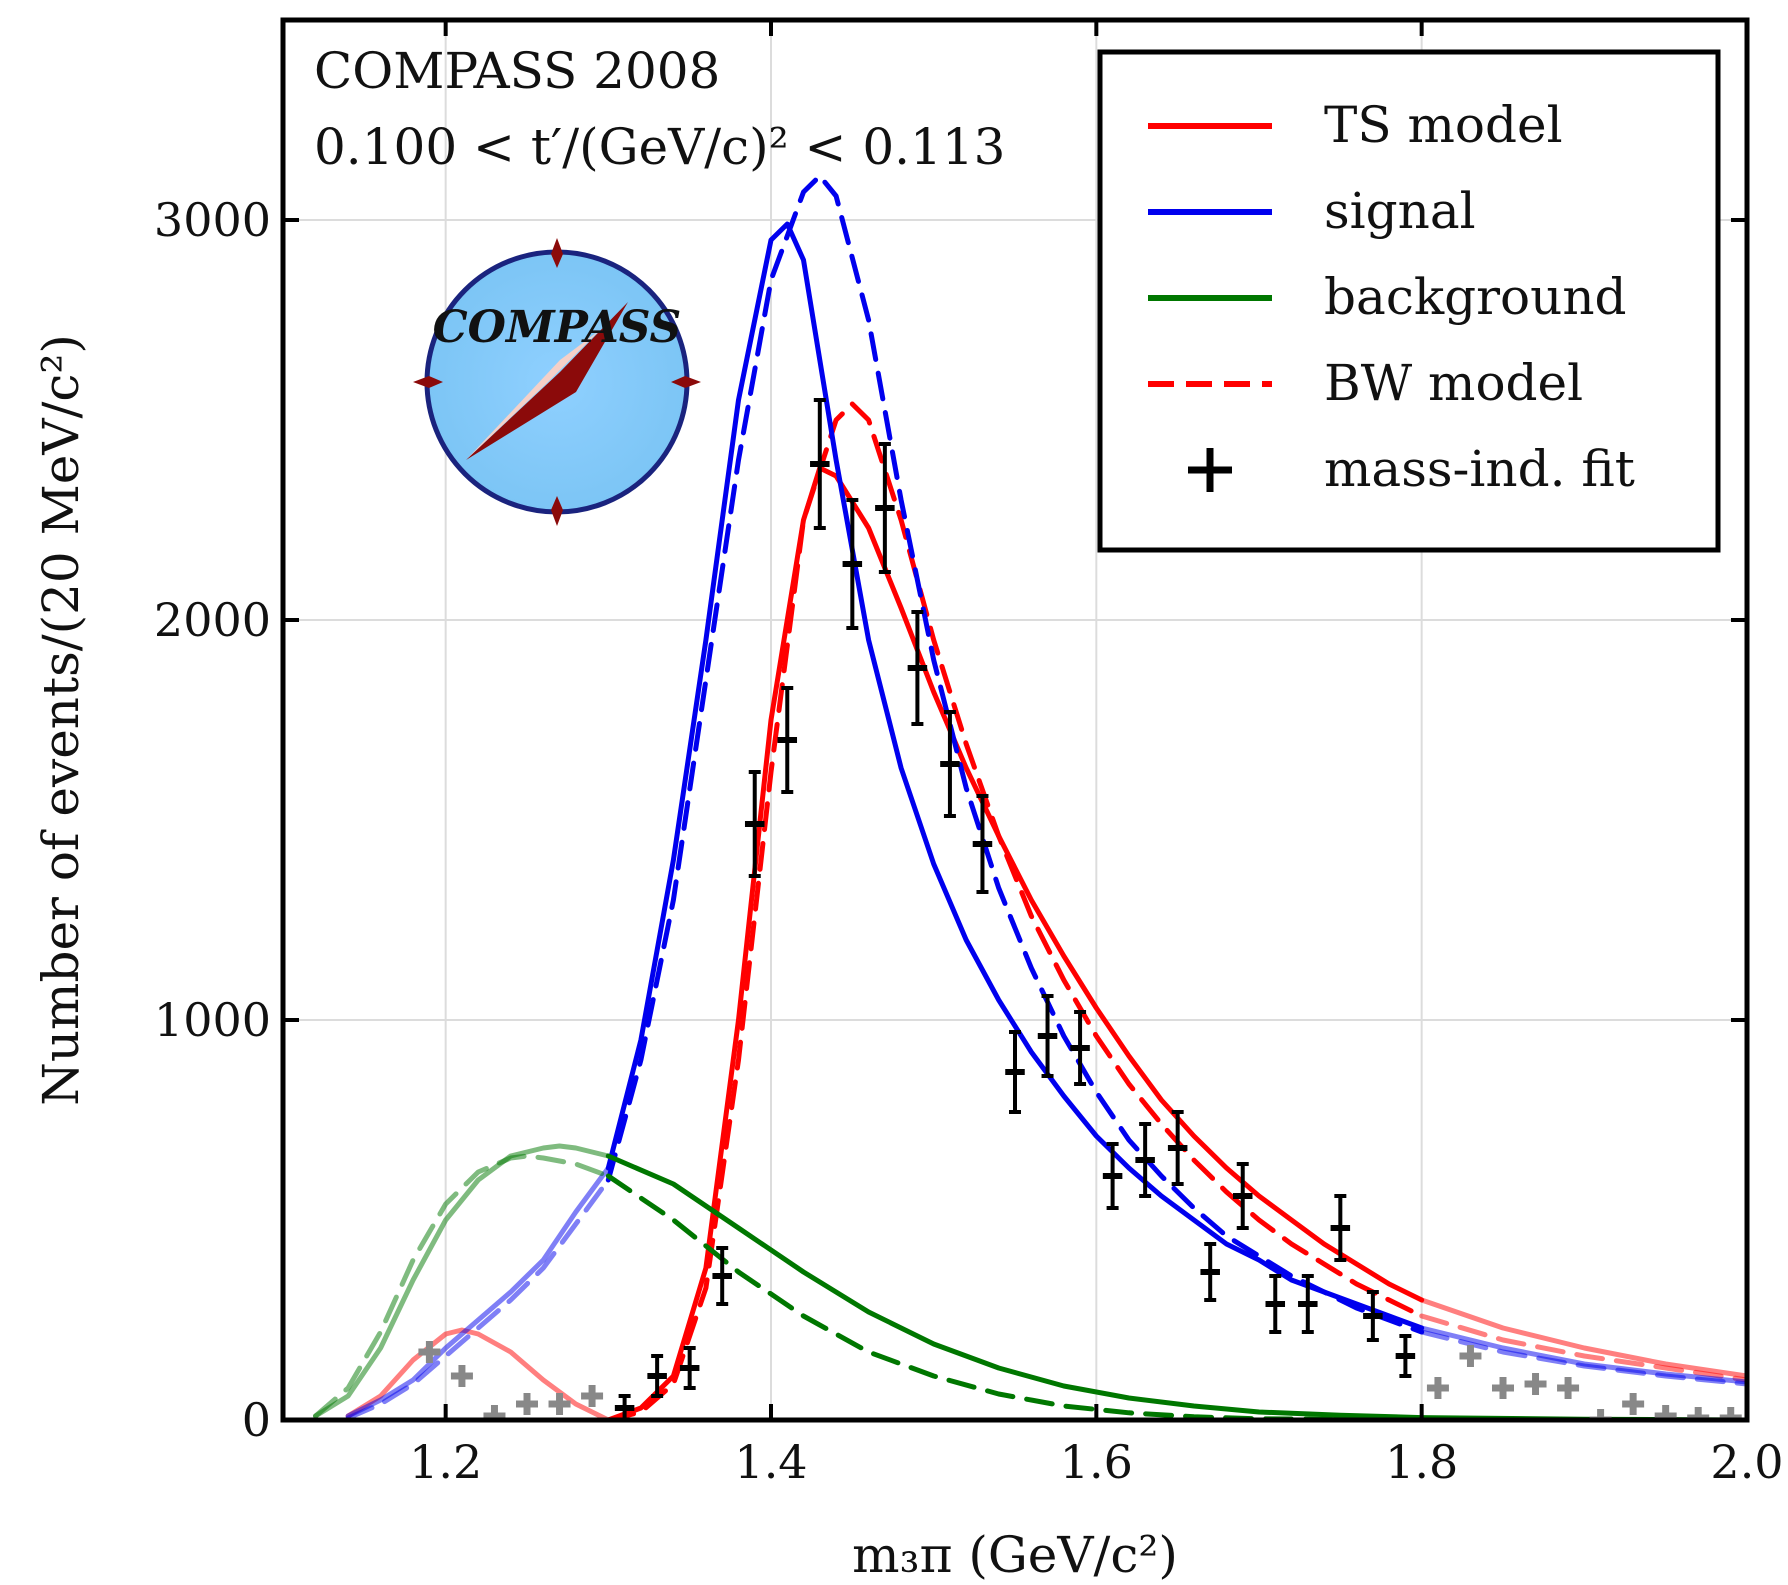 Image resolution: width=1788 pixels, height=1585 pixels. Describe the element at coordinates (1453, 383) in the screenshot. I see `legend-label-bw-model: BW model` at that location.